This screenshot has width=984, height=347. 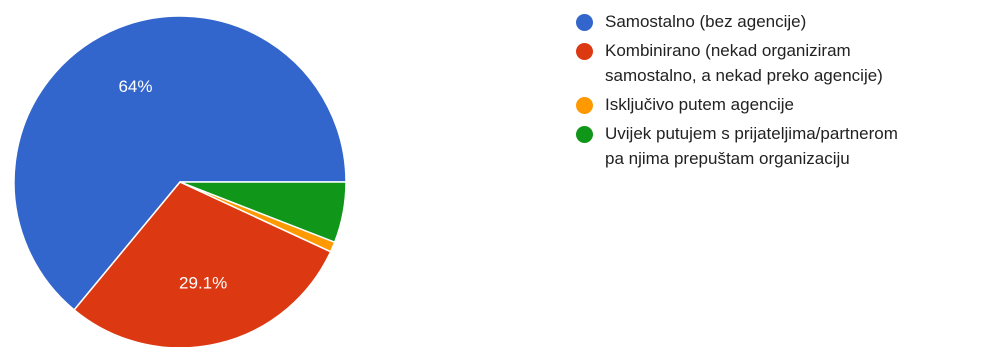 I want to click on legend-label: Samostalno (bez agencije), so click(x=706, y=21).